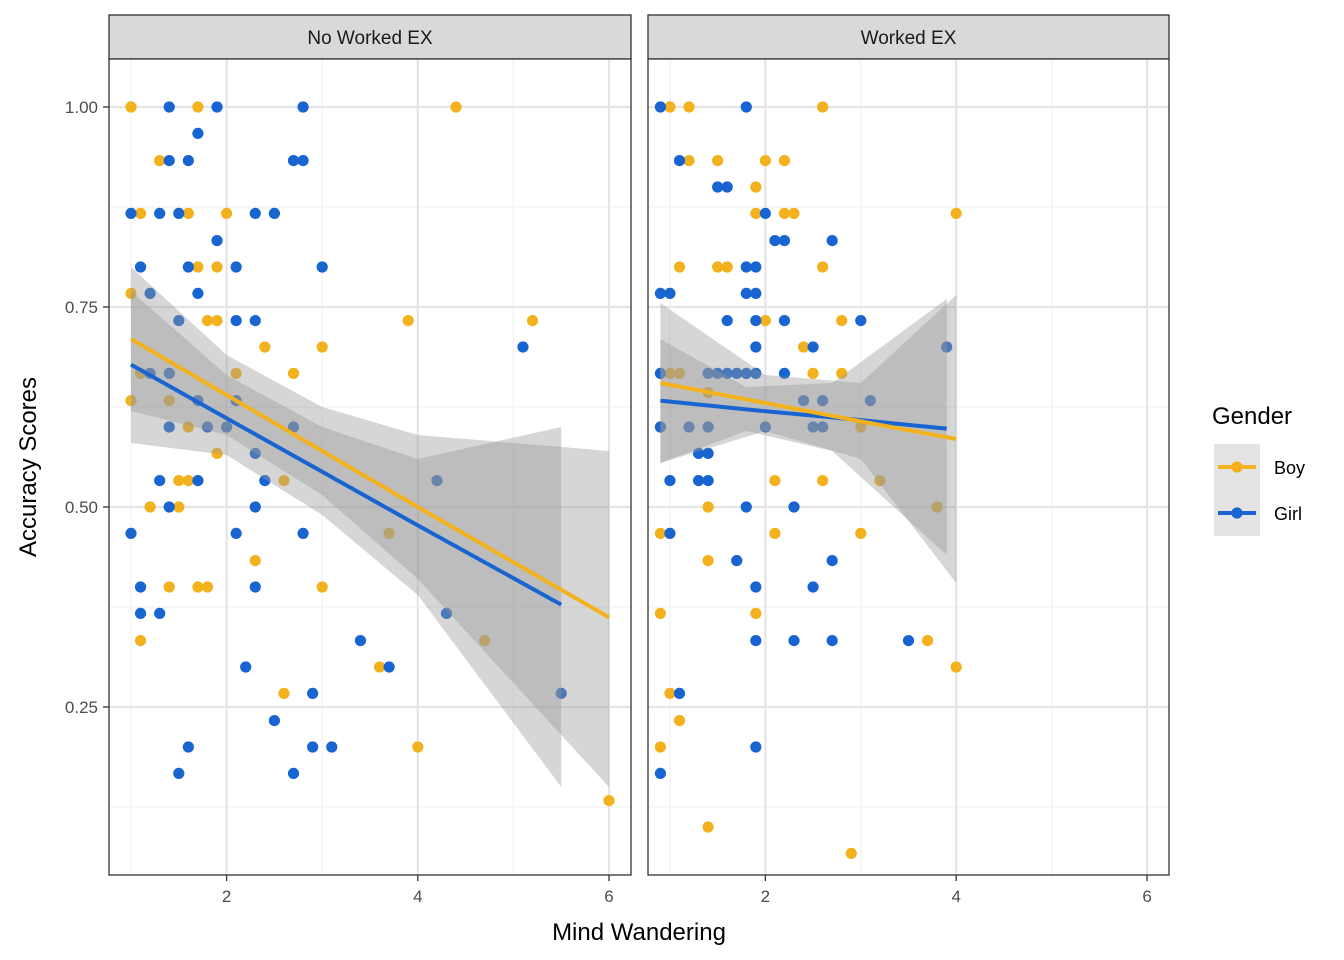  I want to click on x-tick-label: 4, so click(417, 896).